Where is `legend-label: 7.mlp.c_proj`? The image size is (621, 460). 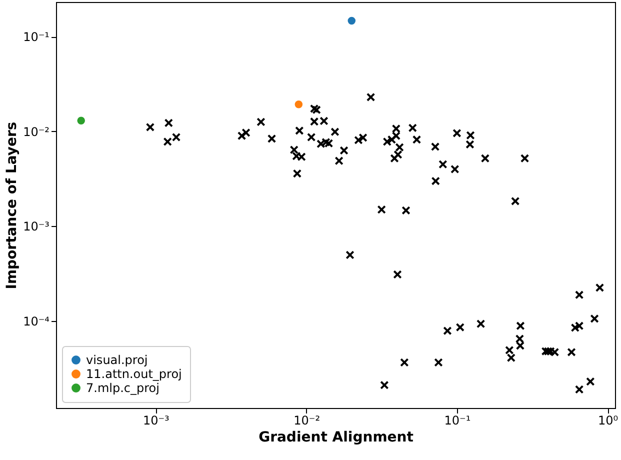
legend-label: 7.mlp.c_proj is located at coordinates (123, 388).